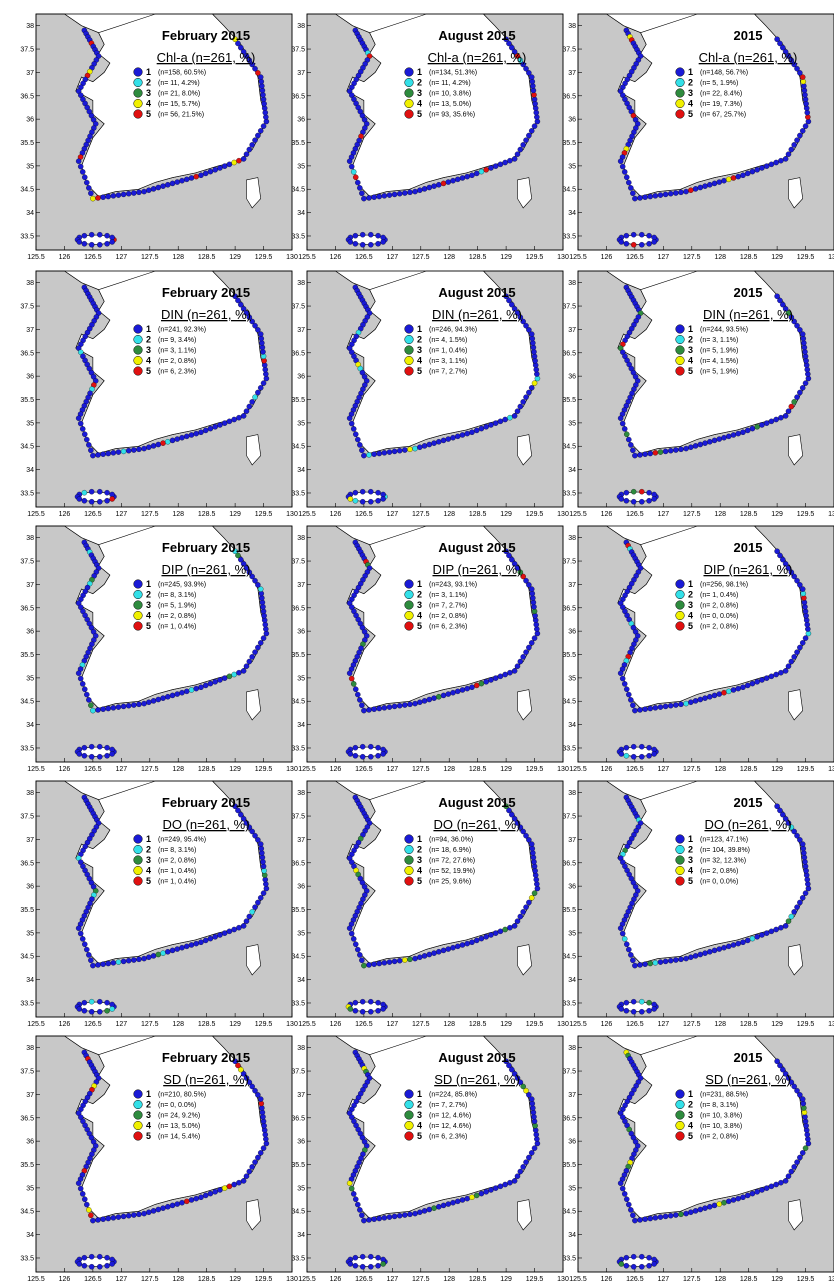  What do you see at coordinates (720, 257) in the screenshot?
I see `x-tick-label: 128` at bounding box center [720, 257].